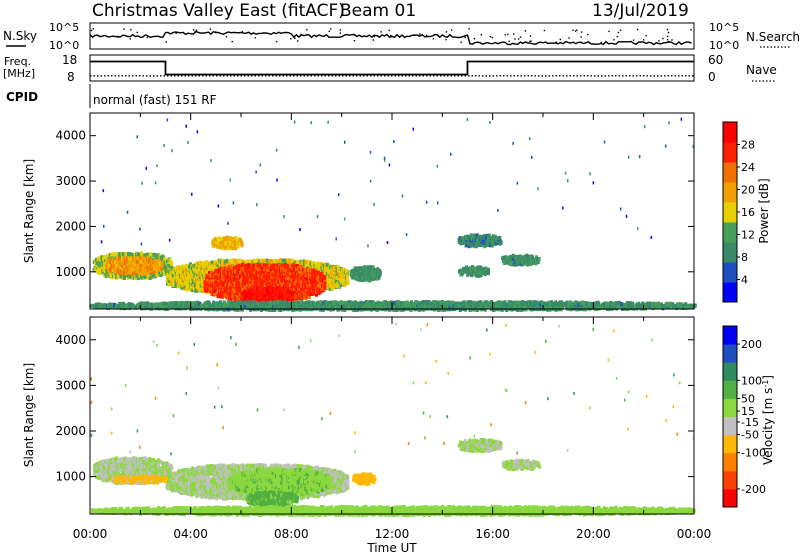 Image resolution: width=800 pixels, height=554 pixels. I want to click on noise-panel: N.Sky 10^5 10^0 10^5 10^0 N.Search, so click(401, 36).